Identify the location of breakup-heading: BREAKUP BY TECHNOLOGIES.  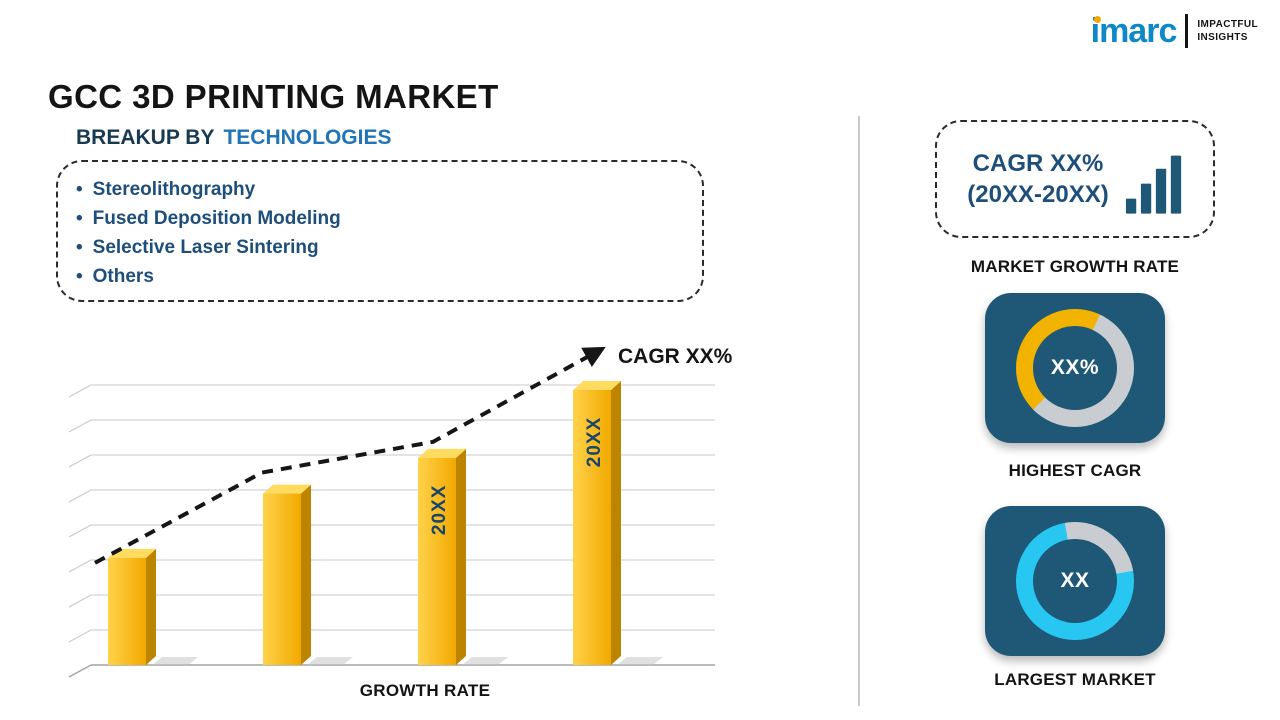
(233, 138).